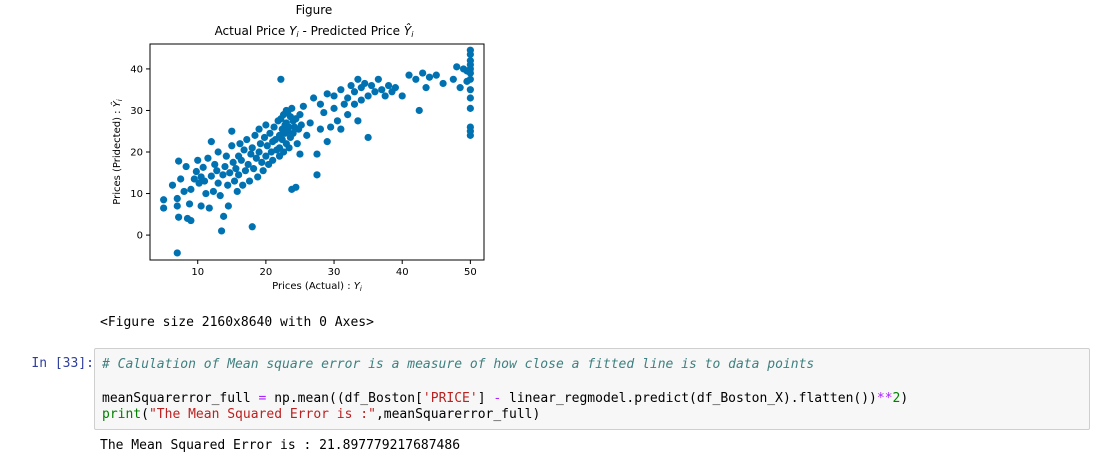 The width and height of the screenshot is (1102, 464). I want to click on data-points, so click(317, 151).